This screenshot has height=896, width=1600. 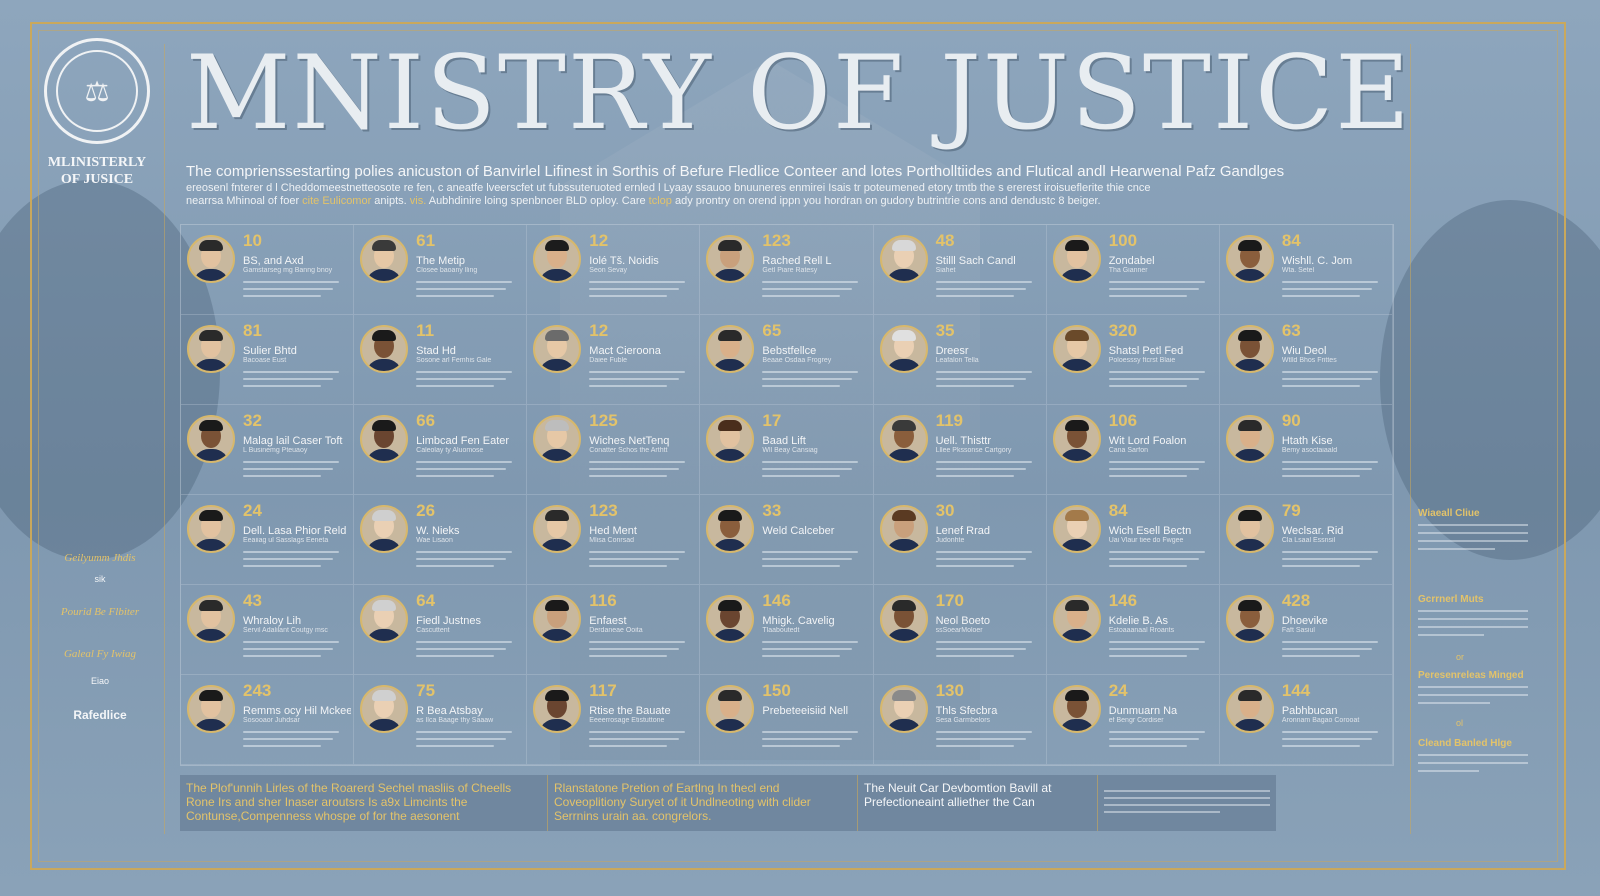 I want to click on official-role: Aronnam Bagao Corooat, so click(x=1320, y=720).